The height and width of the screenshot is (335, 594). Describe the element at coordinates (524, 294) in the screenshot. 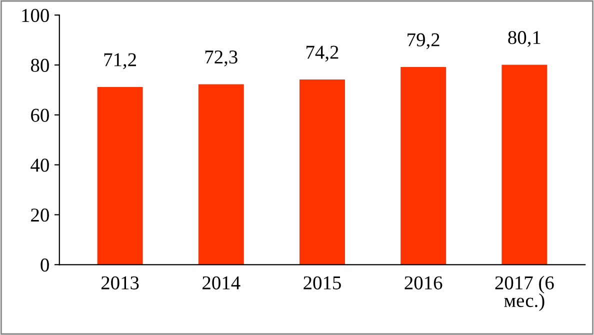

I see `x-tick-label: 2017 (6 мес.)` at that location.